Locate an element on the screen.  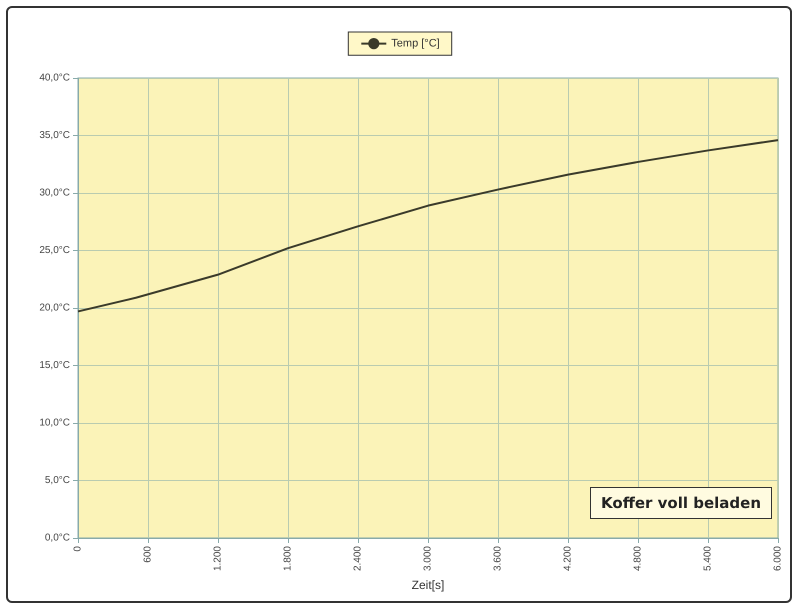
y-tick-label: 0,0°C is located at coordinates (57, 538).